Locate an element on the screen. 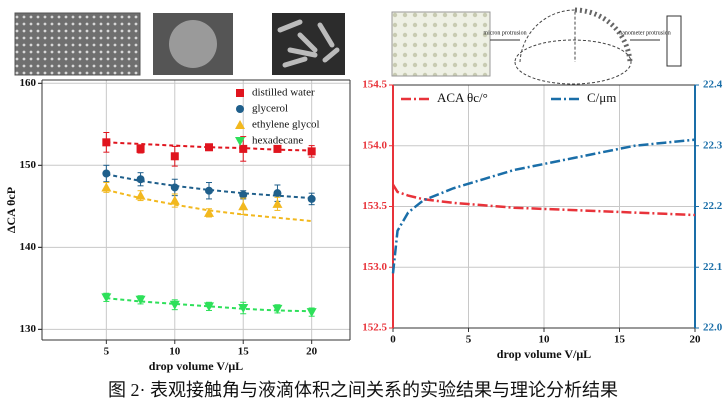 The image size is (726, 410). sem-image is located at coordinates (77, 44).